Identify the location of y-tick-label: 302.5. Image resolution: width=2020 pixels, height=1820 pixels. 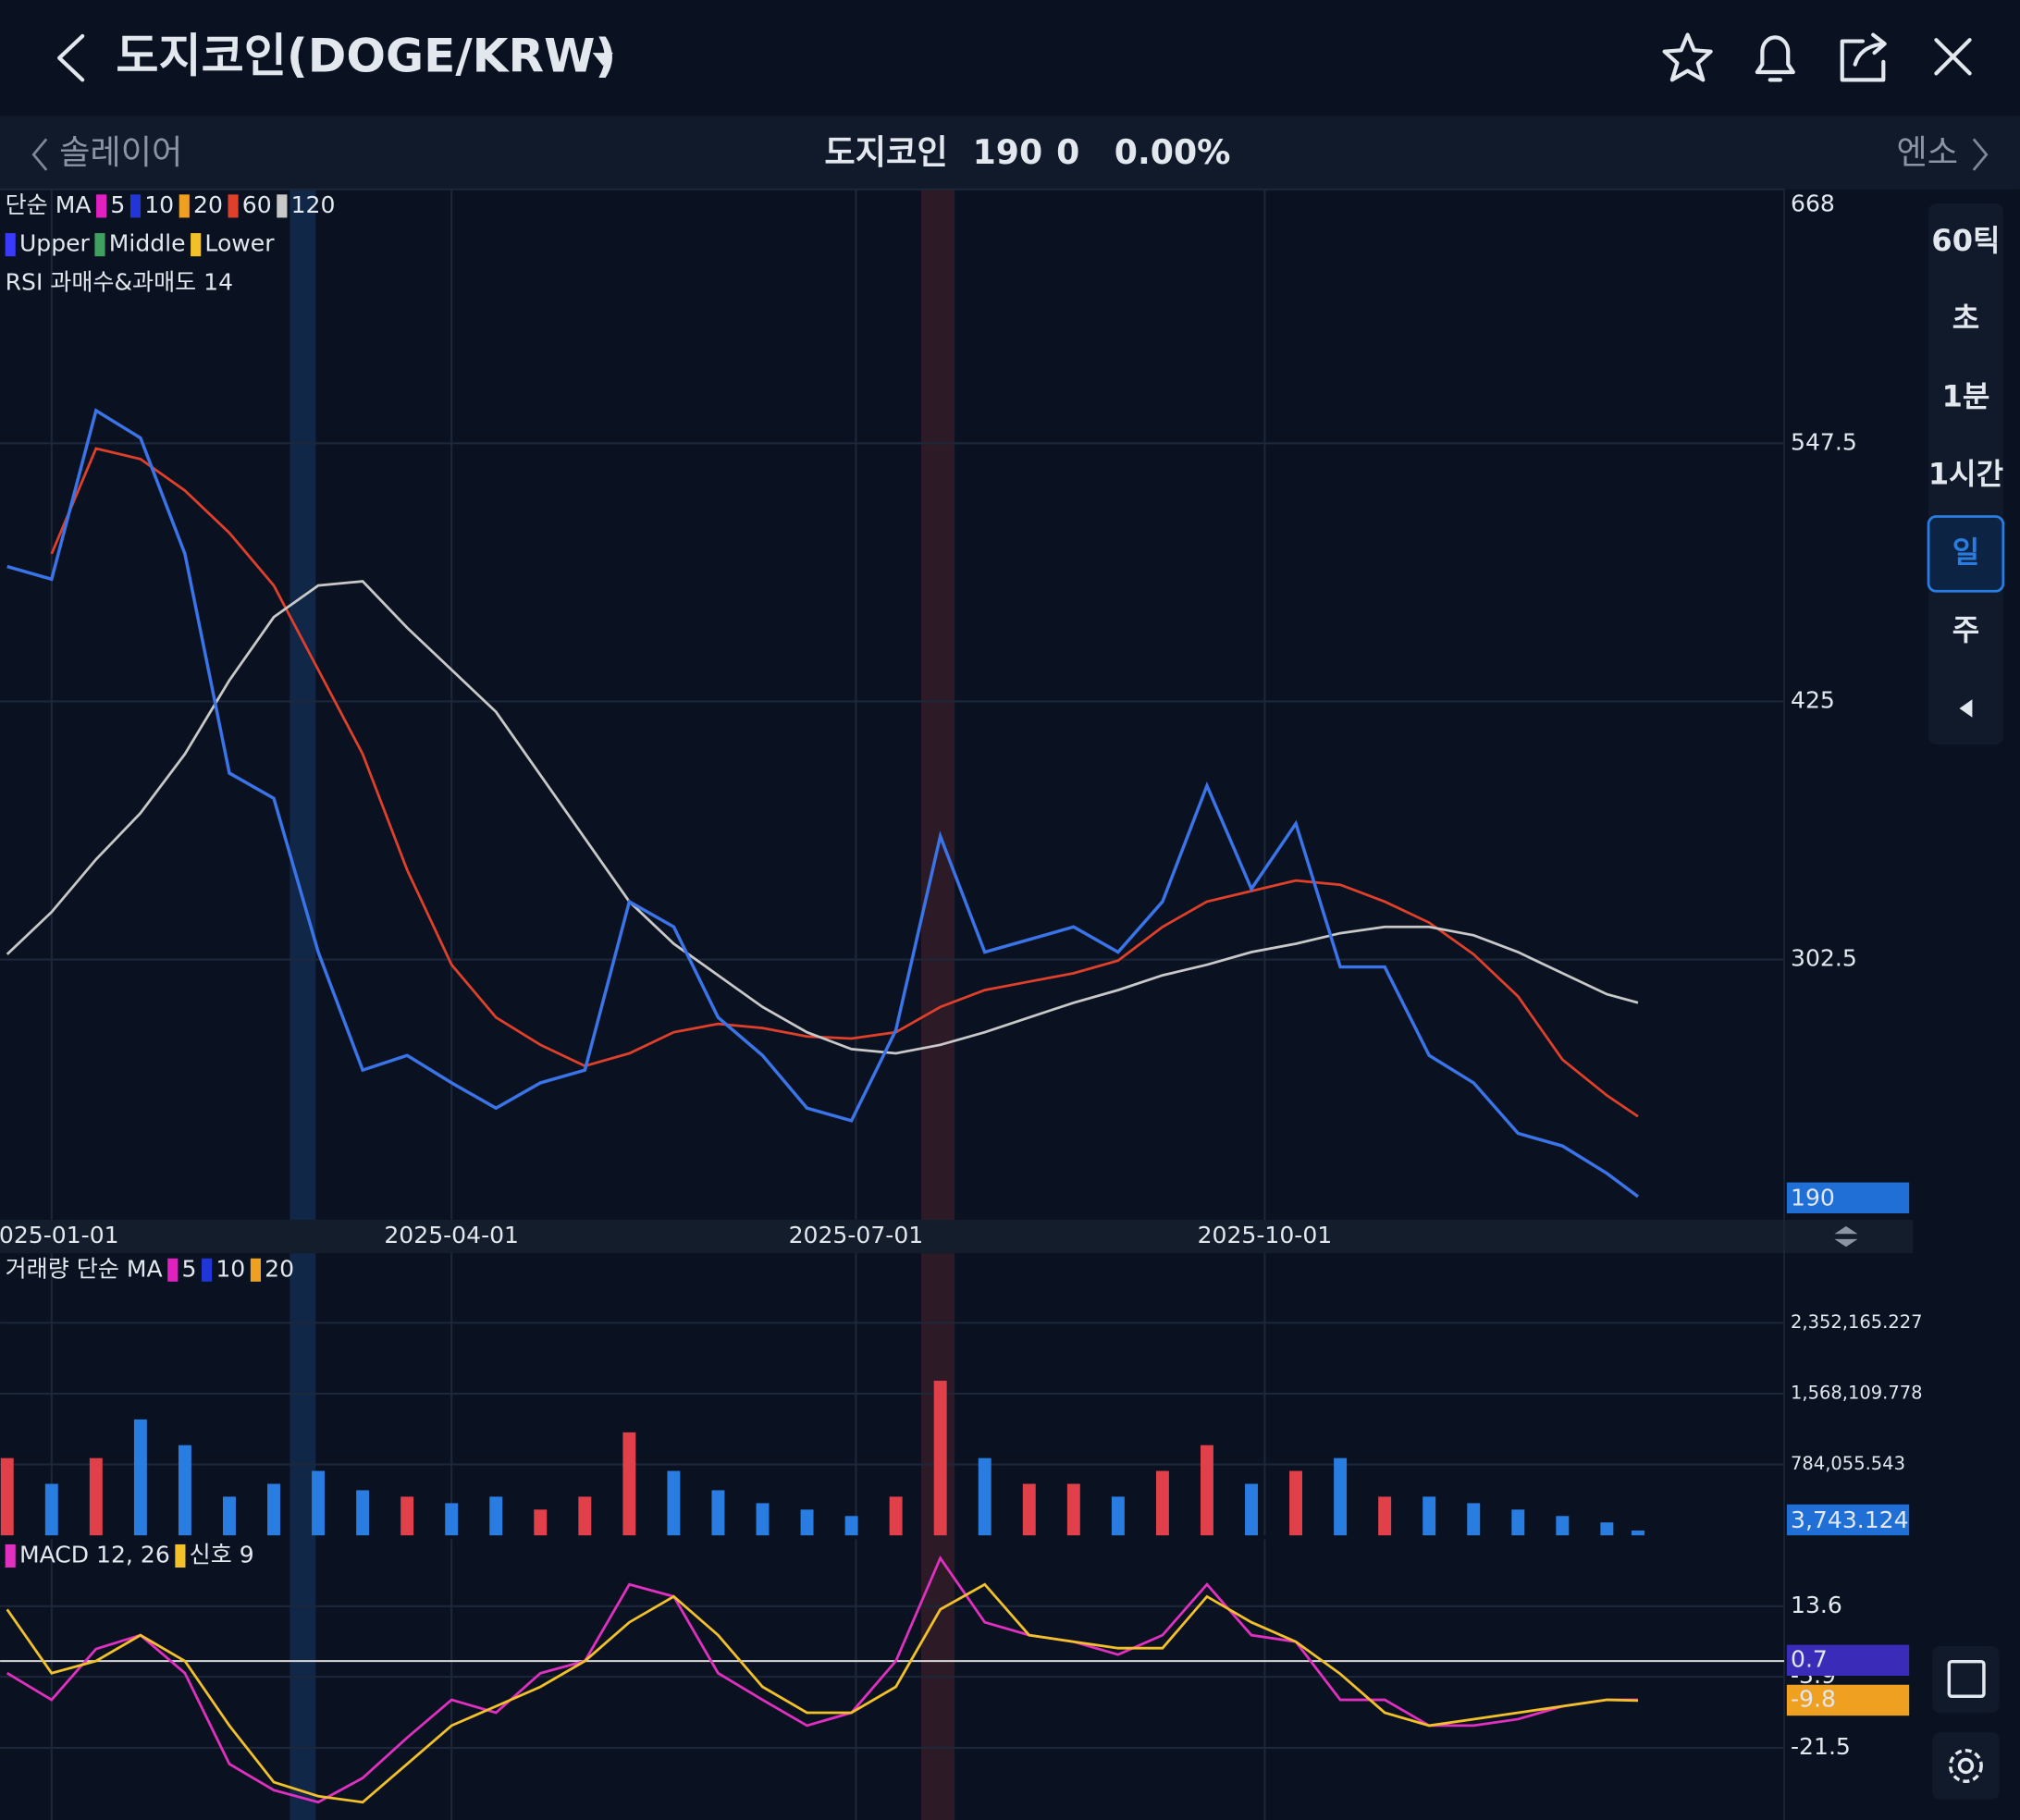
(1824, 958).